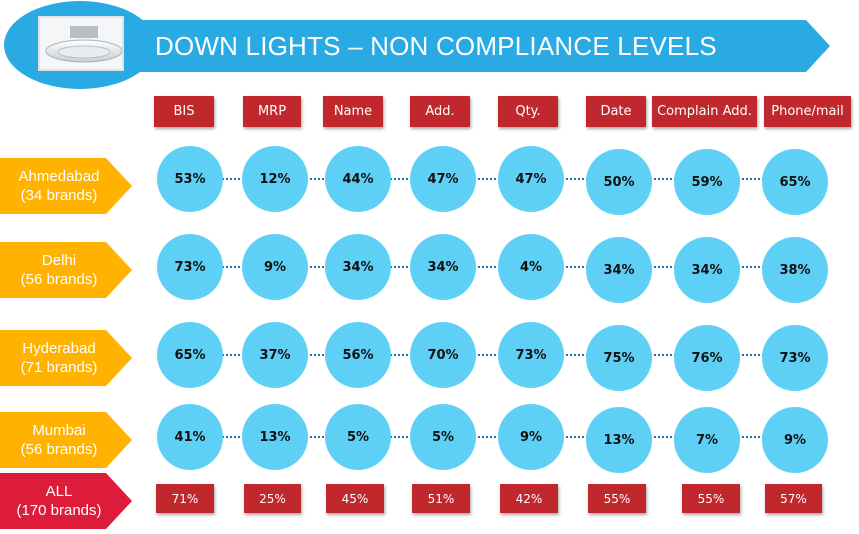 Image resolution: width=859 pixels, height=534 pixels. Describe the element at coordinates (485, 355) in the screenshot. I see `row-connector-hyderabad` at that location.